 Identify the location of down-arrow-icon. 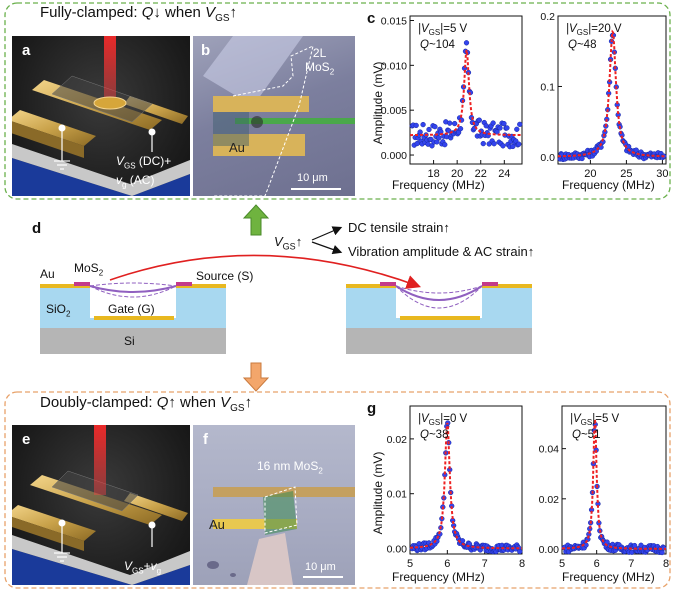
(256, 377).